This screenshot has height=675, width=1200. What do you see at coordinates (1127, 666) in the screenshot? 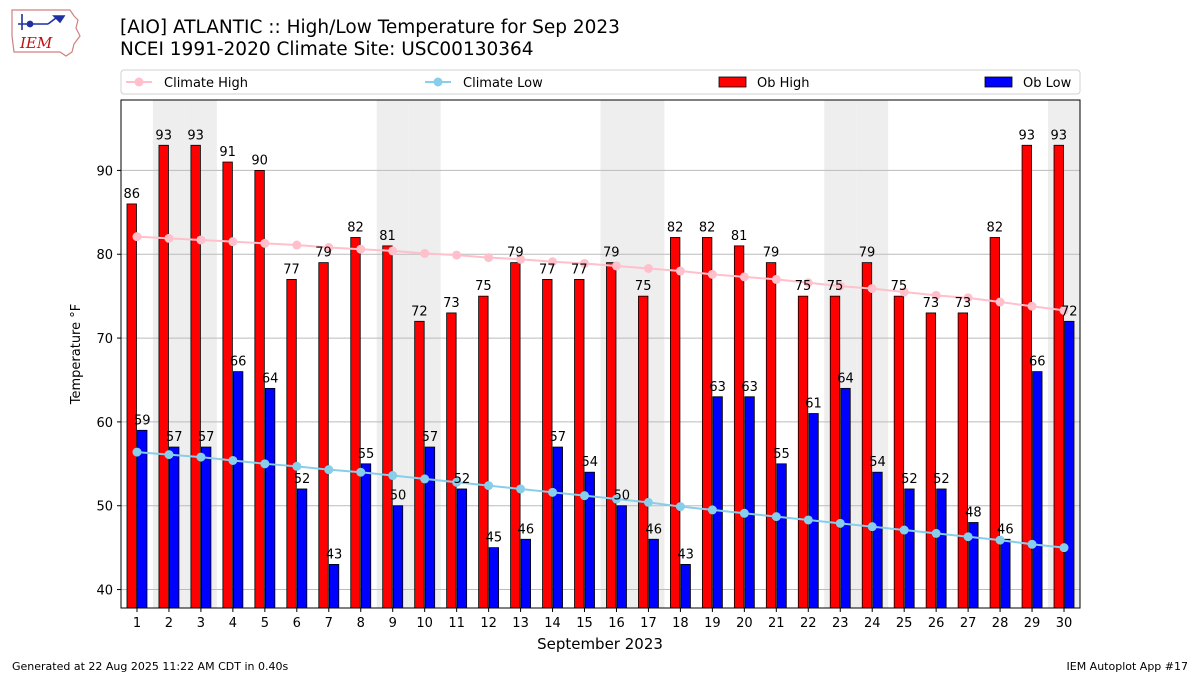
I see `footer-app: IEM Autoplot App #17` at bounding box center [1127, 666].